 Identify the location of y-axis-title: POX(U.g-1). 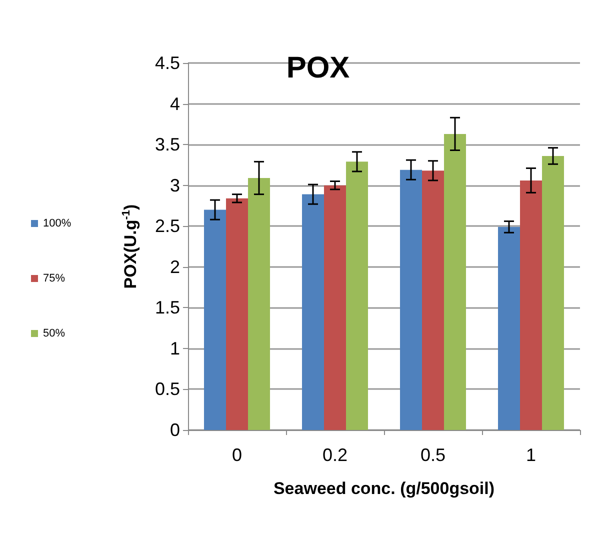
(130, 246).